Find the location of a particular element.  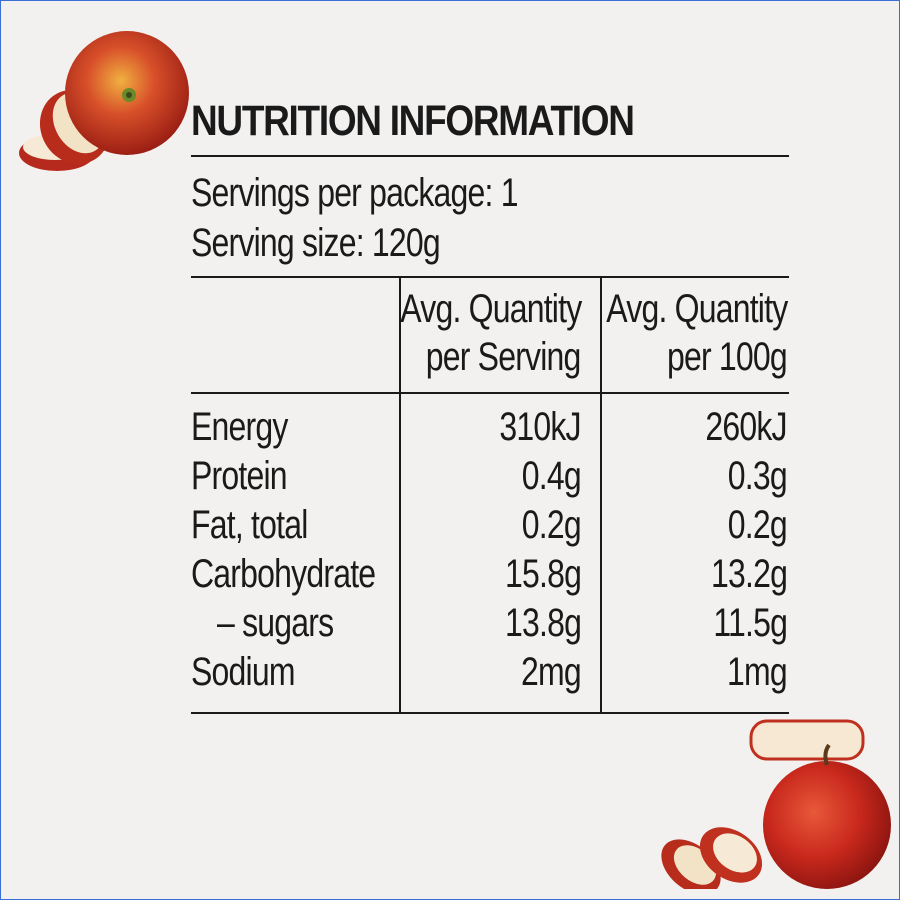

value-sodium-per-serving: 2mg is located at coordinates (551, 672).